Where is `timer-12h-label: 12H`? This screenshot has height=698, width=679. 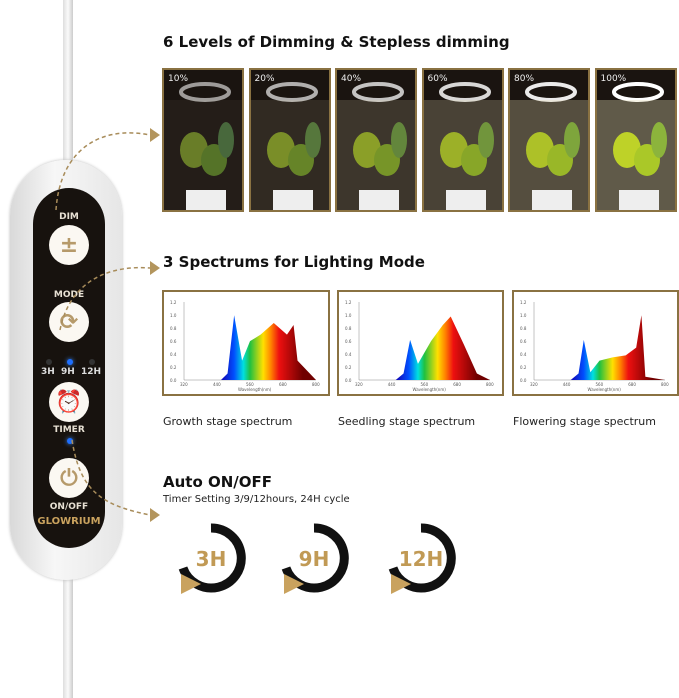 timer-12h-label: 12H is located at coordinates (90, 372).